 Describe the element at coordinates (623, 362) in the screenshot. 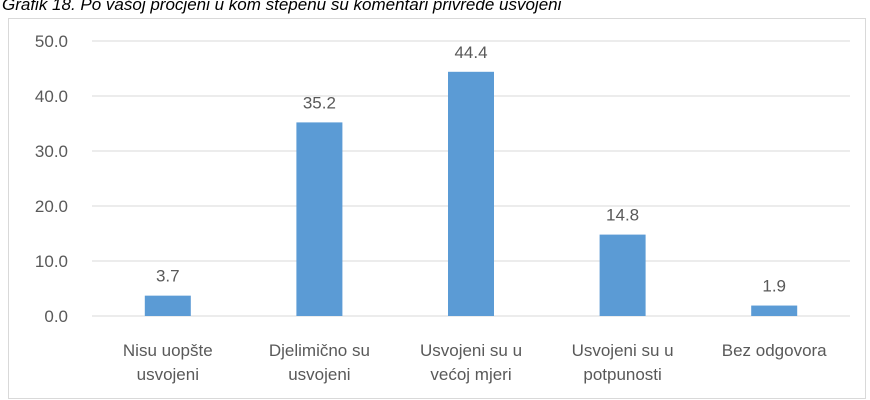

I see `x-tick-label: Usvojeni su u potpunosti` at that location.